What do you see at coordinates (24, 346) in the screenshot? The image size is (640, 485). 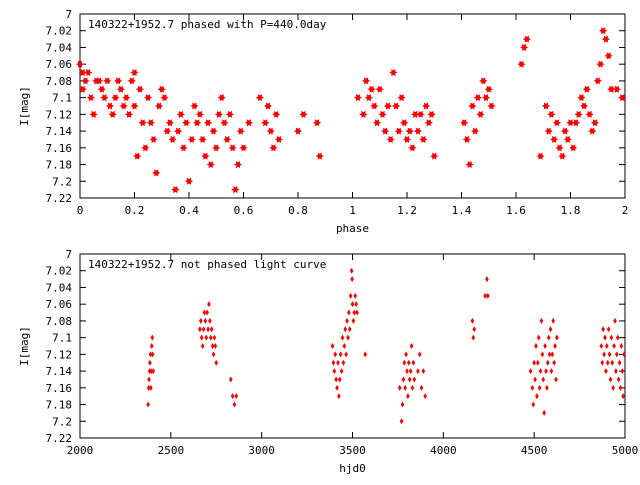 I see `unphased-y-axis-label: I[mag]` at bounding box center [24, 346].